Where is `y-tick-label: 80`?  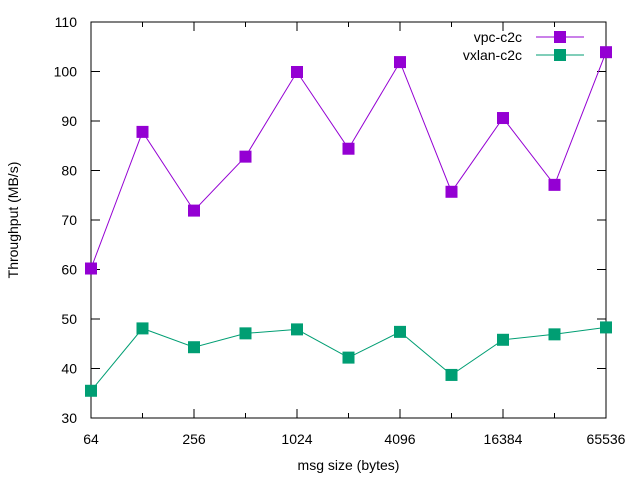 y-tick-label: 80 is located at coordinates (69, 171).